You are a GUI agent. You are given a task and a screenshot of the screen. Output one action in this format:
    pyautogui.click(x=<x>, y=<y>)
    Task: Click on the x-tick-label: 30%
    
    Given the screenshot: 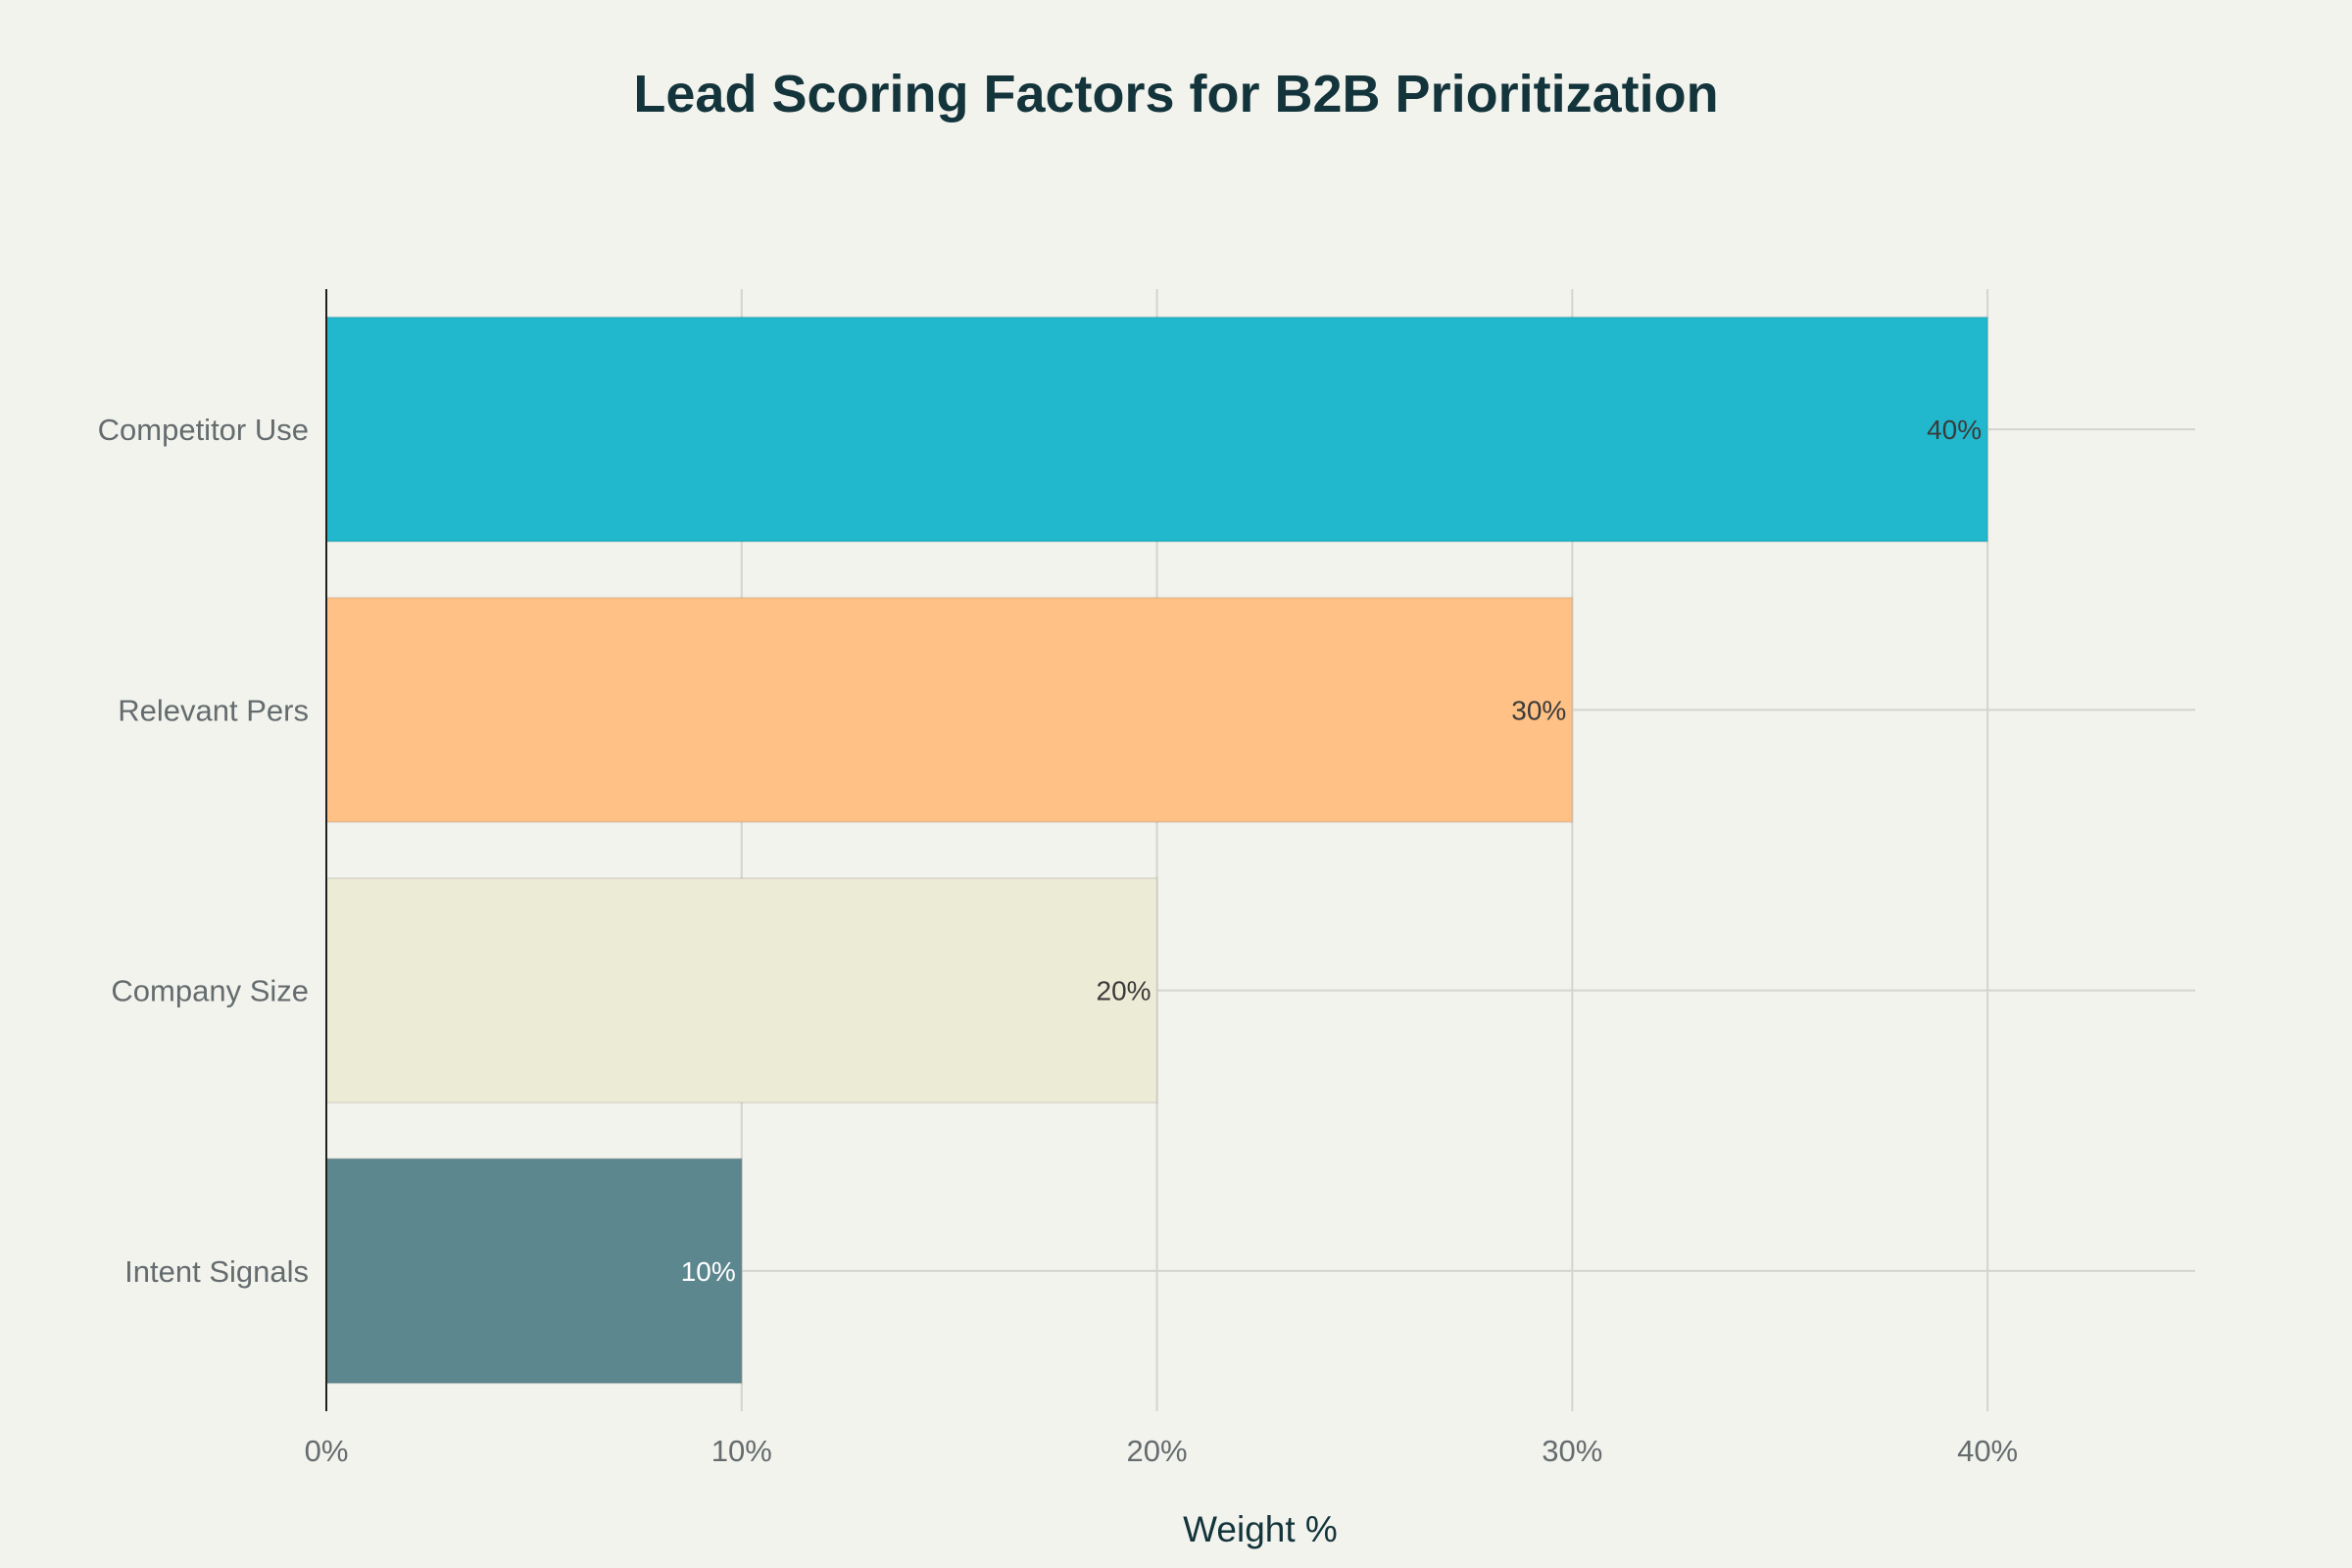 What is the action you would take?
    pyautogui.click(x=1572, y=1451)
    